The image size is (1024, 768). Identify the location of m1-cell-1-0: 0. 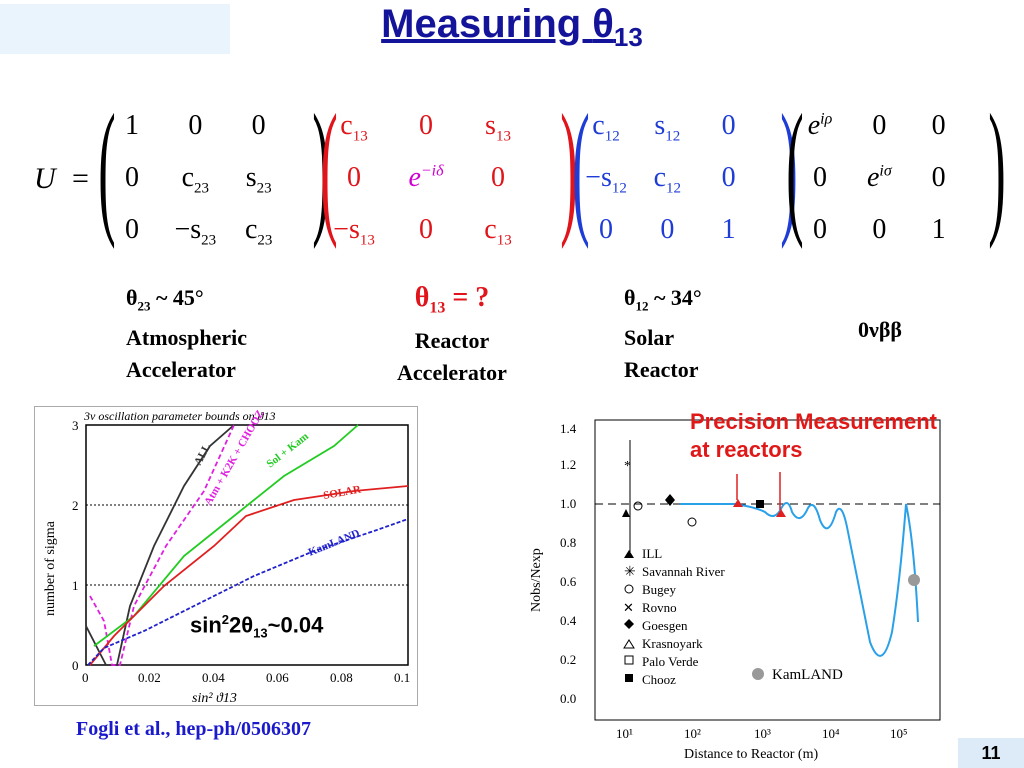
(132, 177).